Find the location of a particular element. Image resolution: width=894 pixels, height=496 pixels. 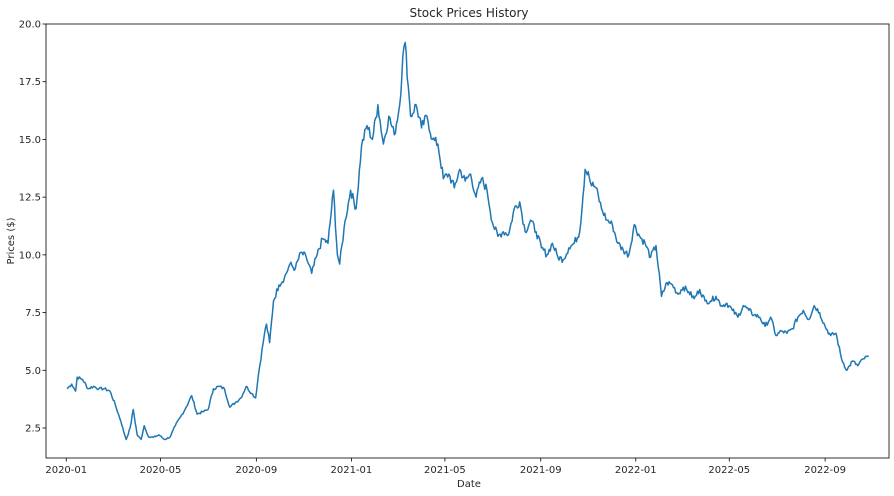

y-tick-label: 20.0 is located at coordinates (30, 25).